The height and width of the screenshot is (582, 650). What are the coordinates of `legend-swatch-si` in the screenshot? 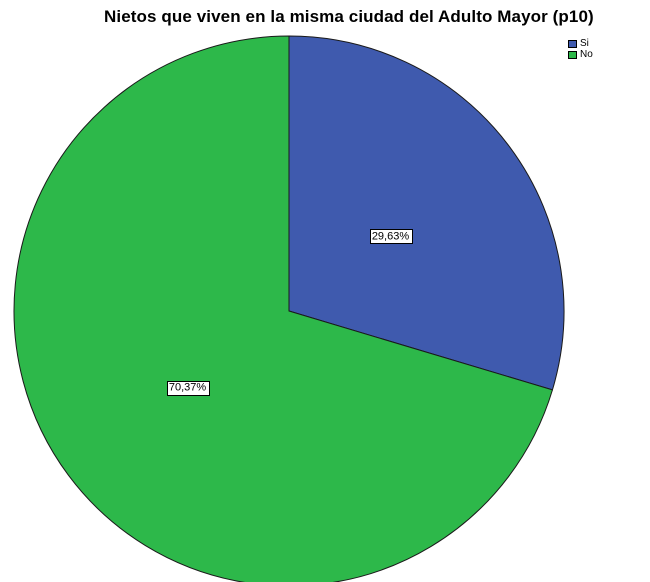 It's located at (572, 43).